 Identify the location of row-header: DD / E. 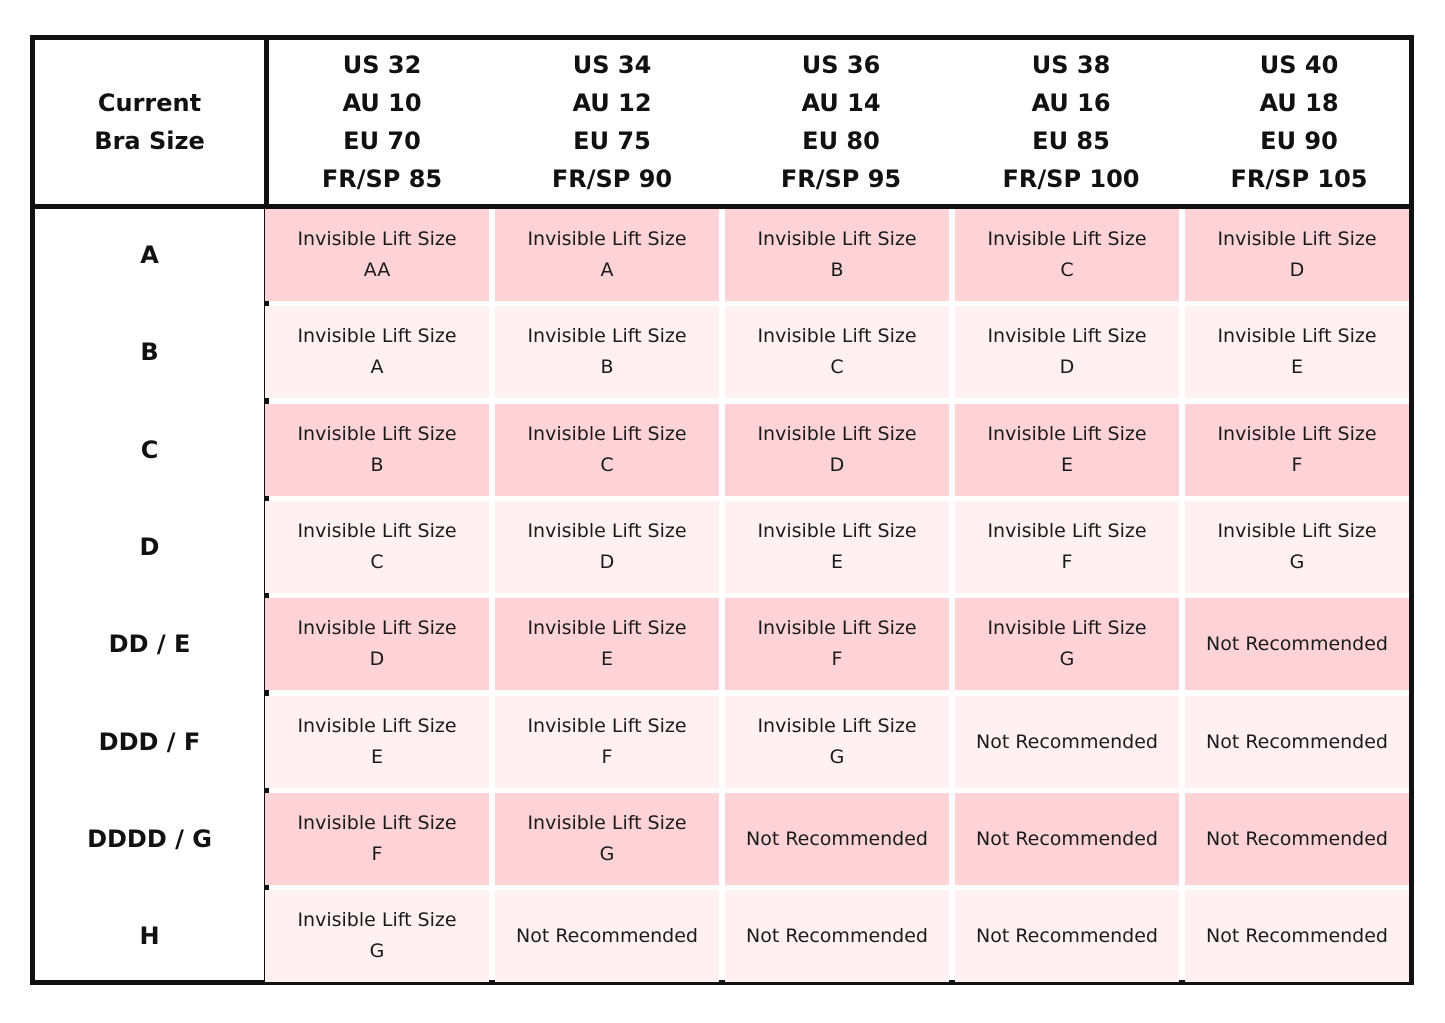
(149, 644).